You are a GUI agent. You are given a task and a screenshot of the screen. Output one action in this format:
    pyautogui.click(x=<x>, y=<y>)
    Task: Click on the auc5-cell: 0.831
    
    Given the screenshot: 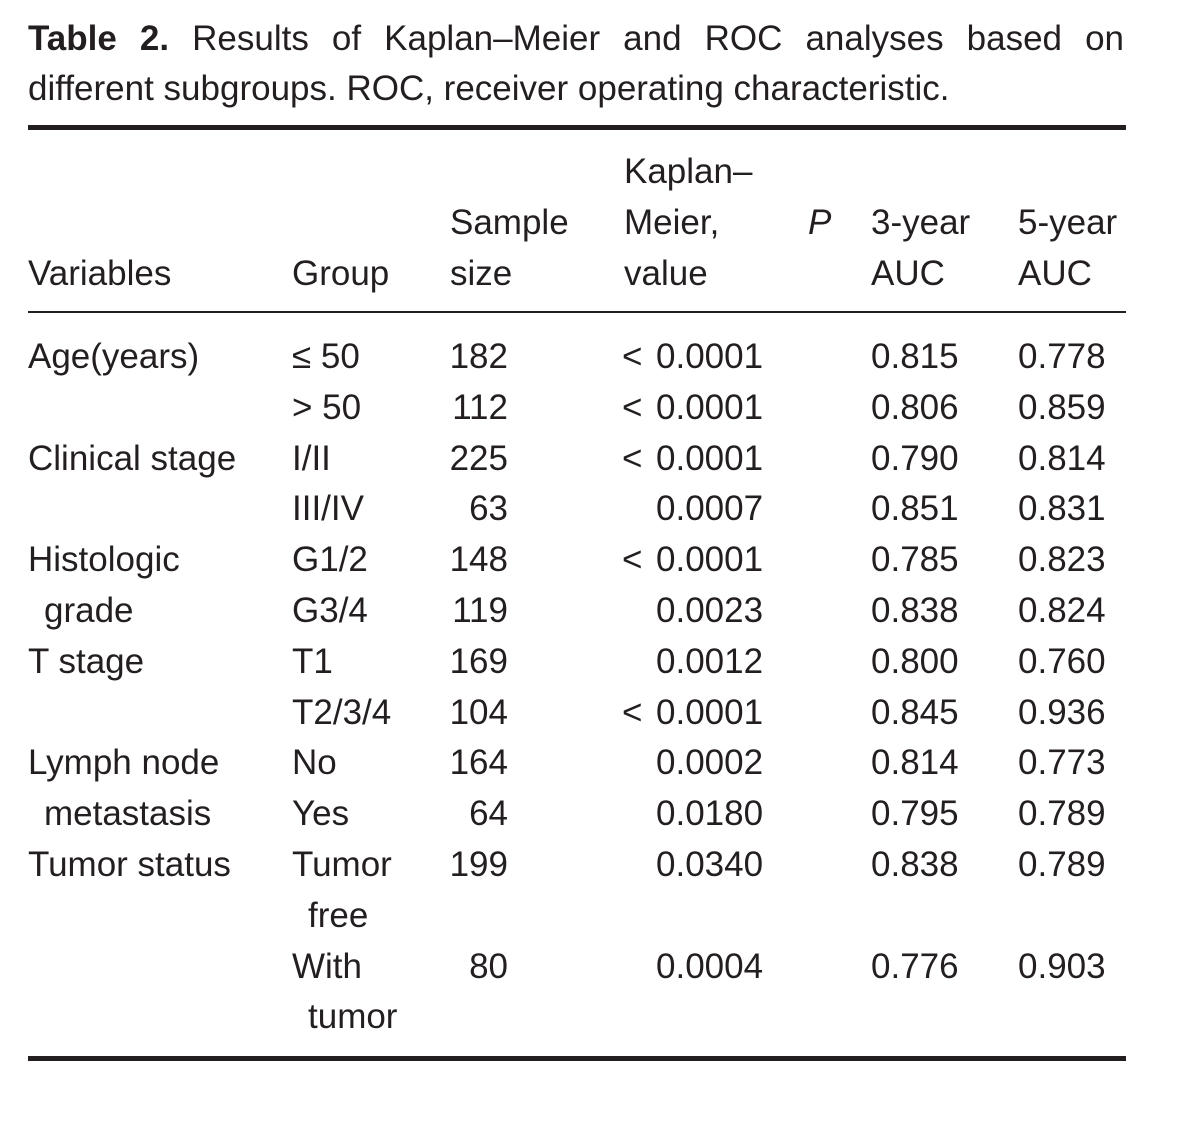 What is the action you would take?
    pyautogui.click(x=1062, y=509)
    